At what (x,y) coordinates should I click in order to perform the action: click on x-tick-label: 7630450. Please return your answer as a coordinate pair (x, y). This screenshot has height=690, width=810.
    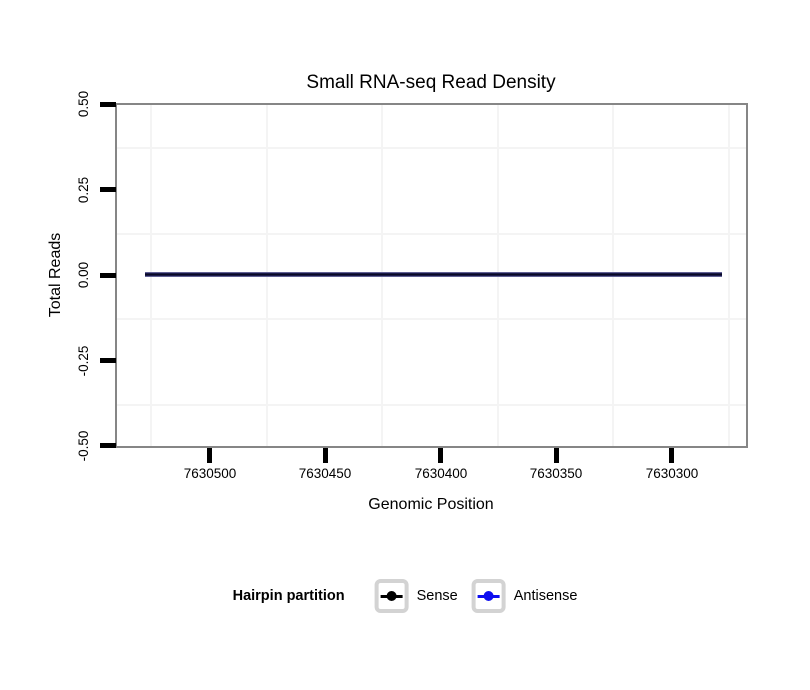
    Looking at the image, I should click on (325, 473).